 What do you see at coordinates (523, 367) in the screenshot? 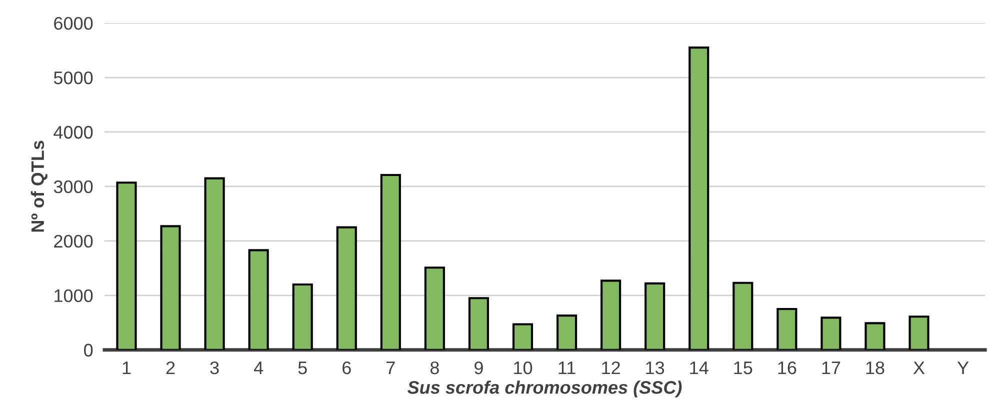
I see `x-tick-label: 10` at bounding box center [523, 367].